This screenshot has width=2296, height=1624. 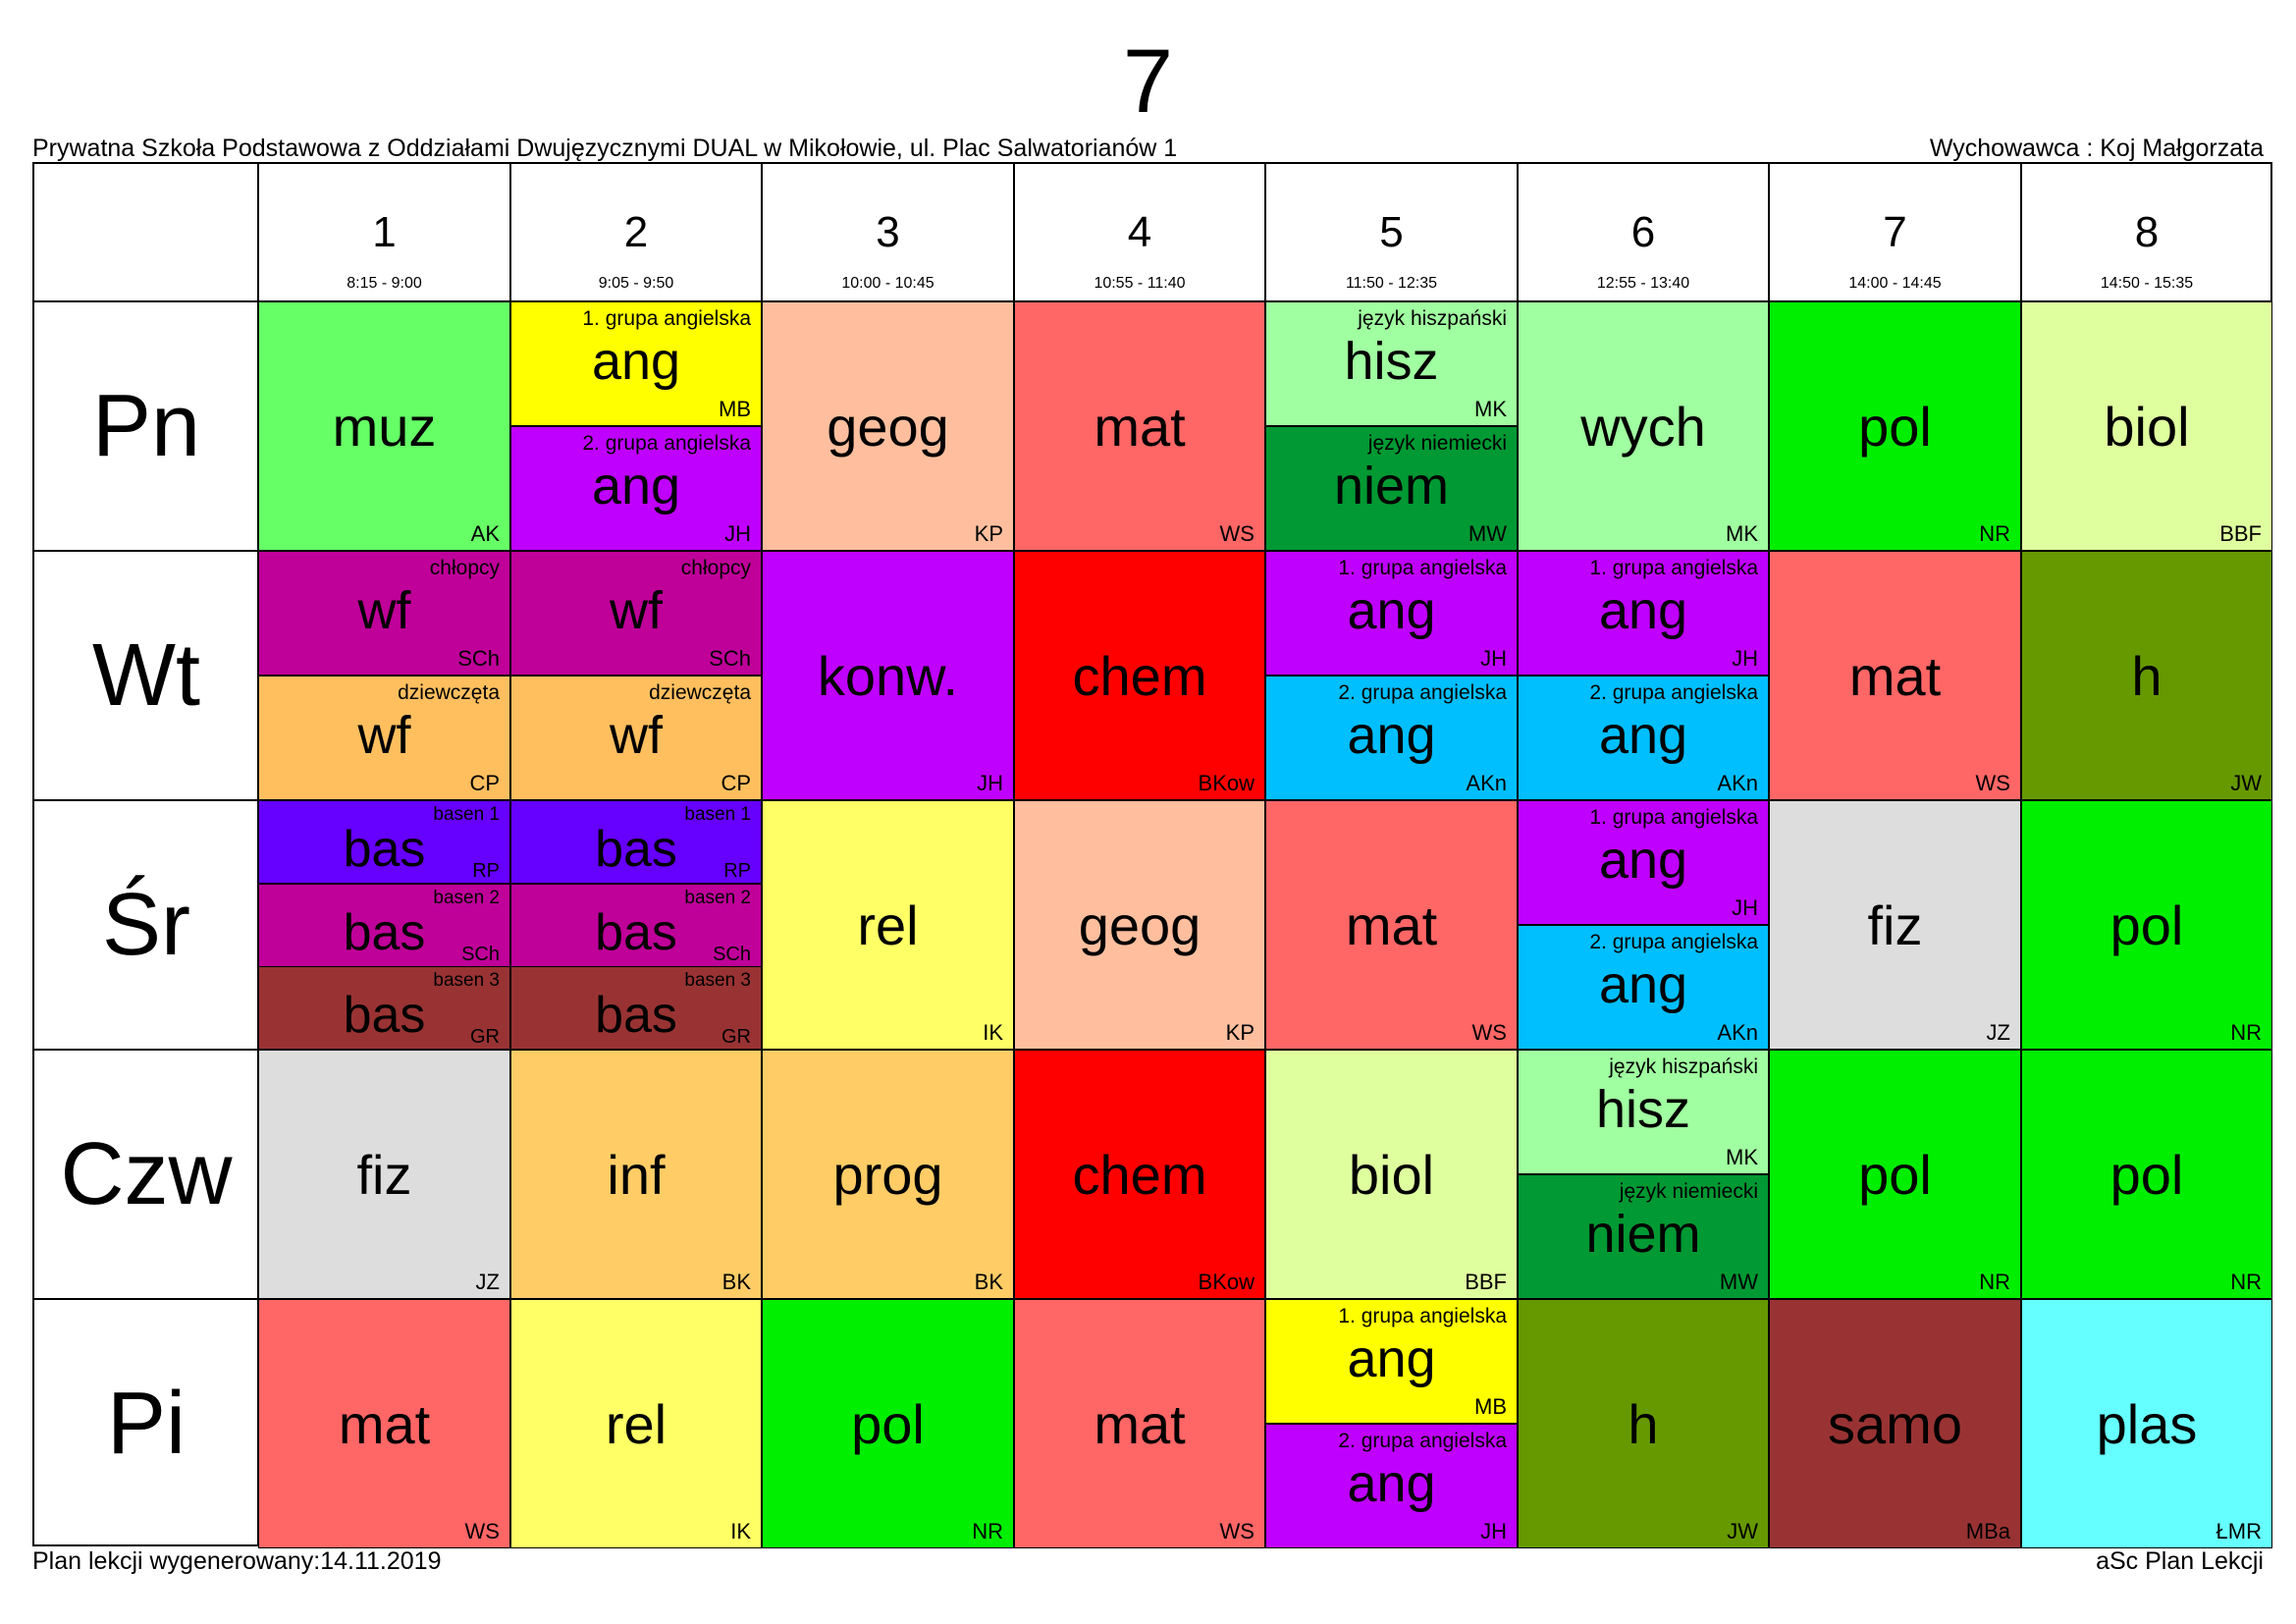 What do you see at coordinates (1688, 1191) in the screenshot?
I see `lesson-group: język niemiecki` at bounding box center [1688, 1191].